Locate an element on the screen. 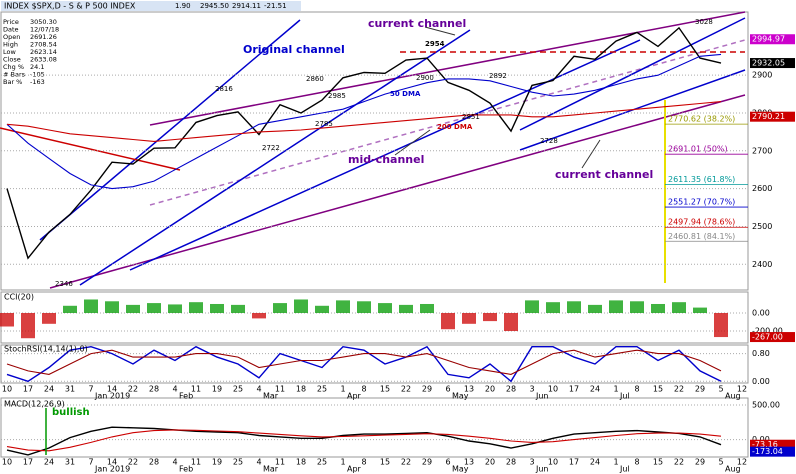  x-tick-label: 3 is located at coordinates (531, 389).